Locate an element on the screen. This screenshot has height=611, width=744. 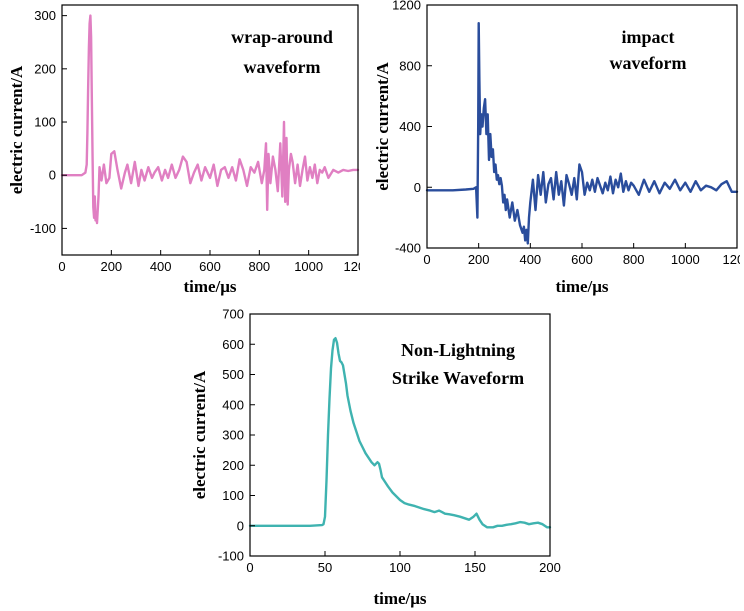
chart-title-line: impact is located at coordinates (648, 37).